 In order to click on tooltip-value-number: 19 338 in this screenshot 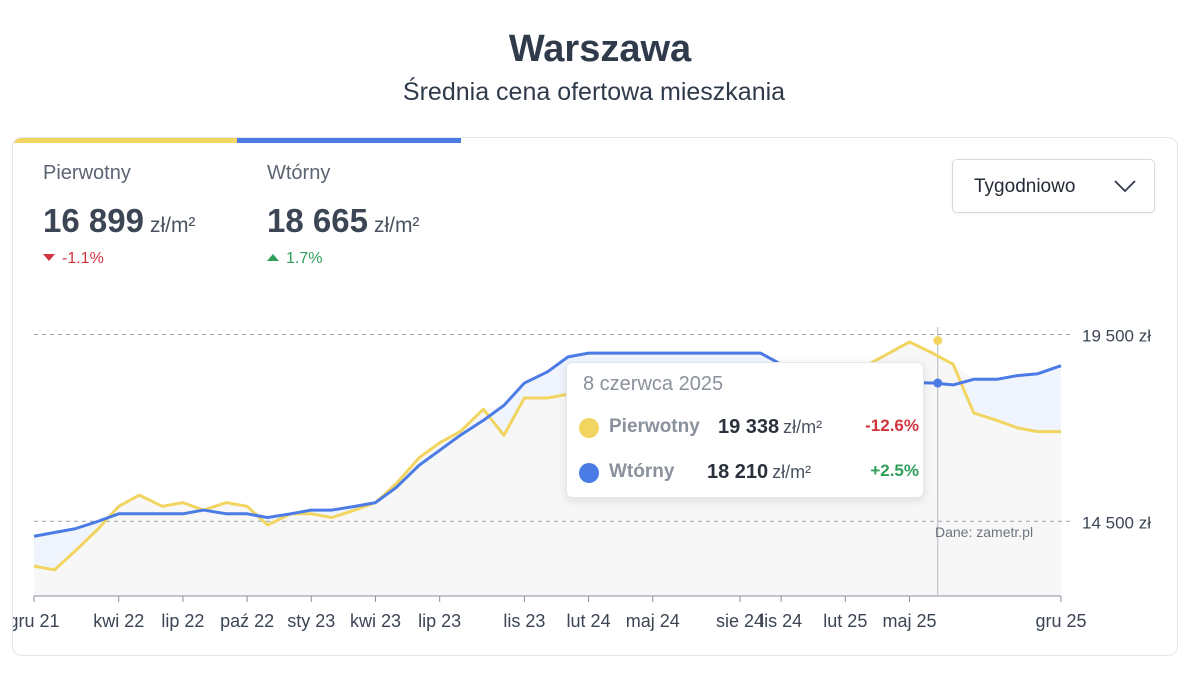, I will do `click(749, 427)`.